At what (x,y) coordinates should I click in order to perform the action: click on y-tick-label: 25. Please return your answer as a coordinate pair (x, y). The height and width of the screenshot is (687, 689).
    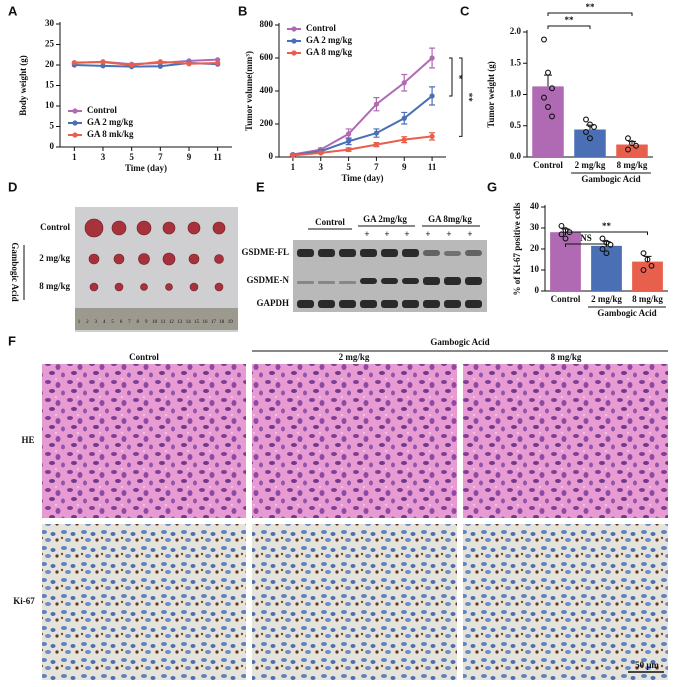
    Looking at the image, I should click on (50, 44).